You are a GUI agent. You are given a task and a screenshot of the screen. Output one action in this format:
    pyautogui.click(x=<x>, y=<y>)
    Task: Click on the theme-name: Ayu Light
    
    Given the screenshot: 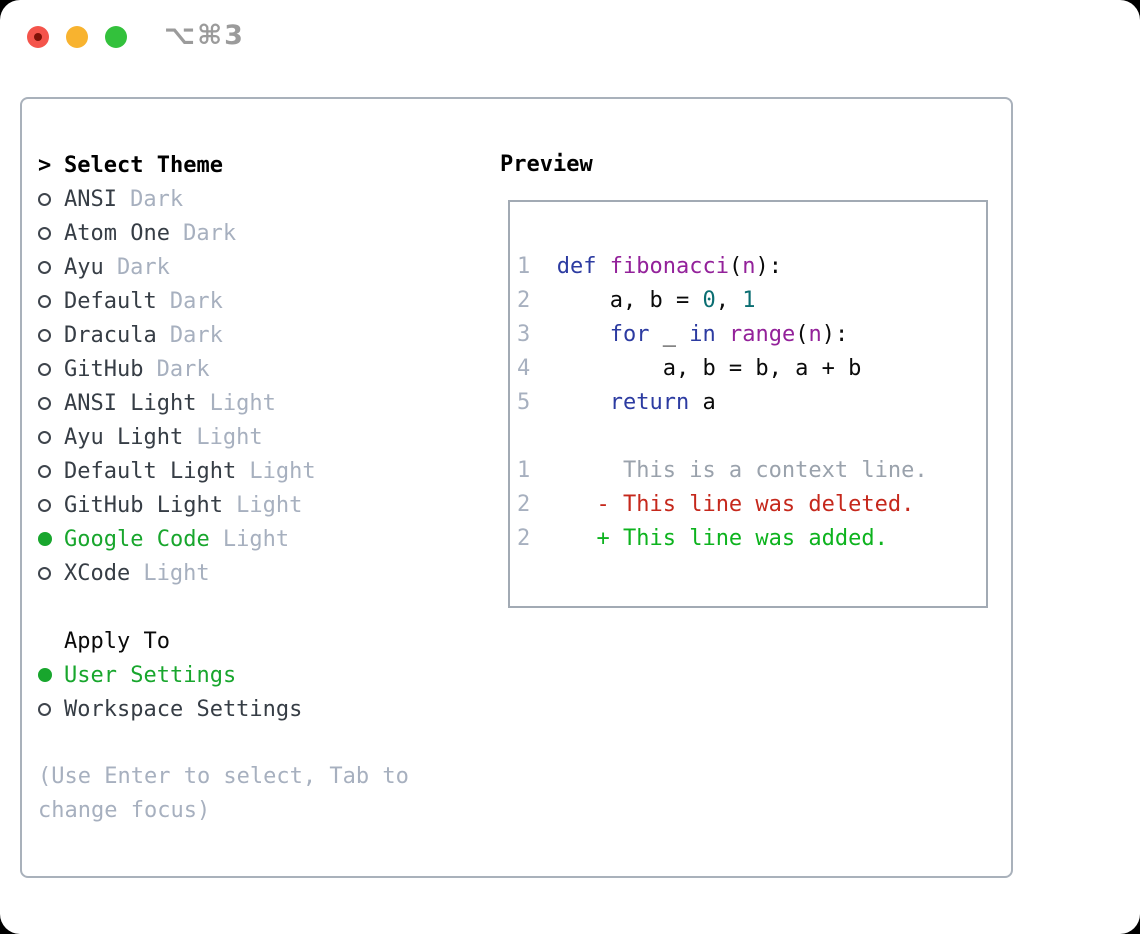 What is the action you would take?
    pyautogui.click(x=124, y=437)
    